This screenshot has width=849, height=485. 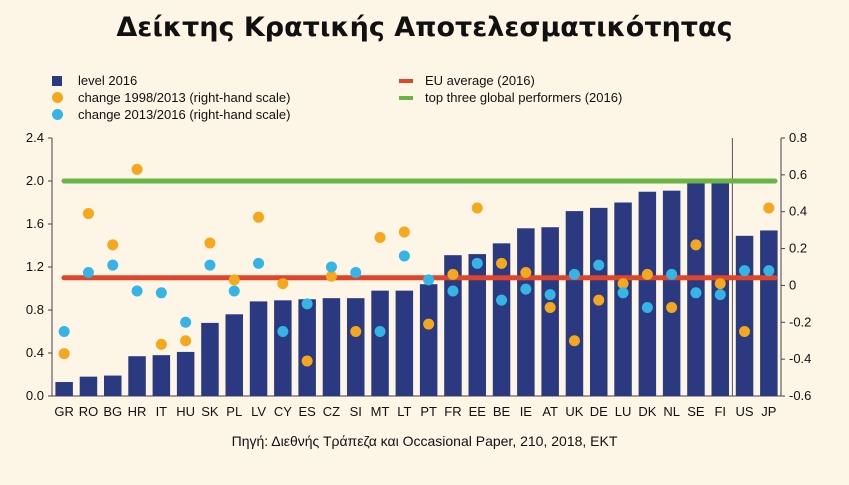 What do you see at coordinates (574, 411) in the screenshot?
I see `x-tick-label: UK` at bounding box center [574, 411].